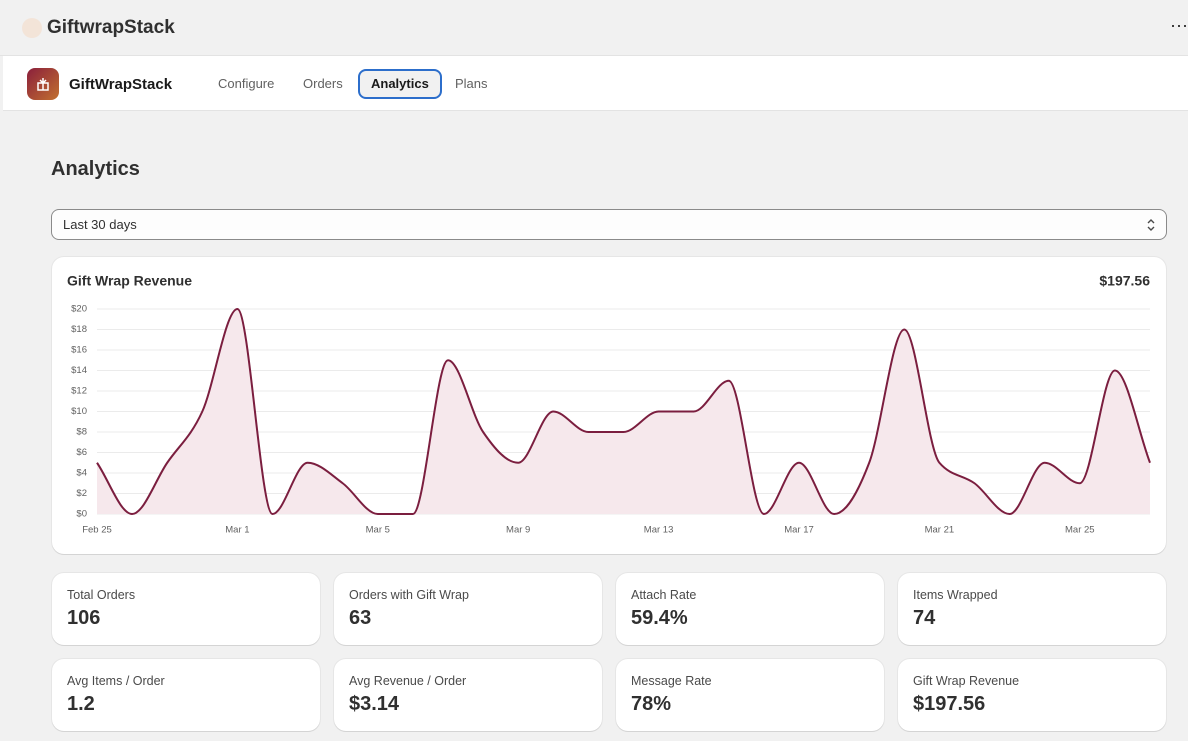  What do you see at coordinates (81, 514) in the screenshot?
I see `y-tick-label: $0` at bounding box center [81, 514].